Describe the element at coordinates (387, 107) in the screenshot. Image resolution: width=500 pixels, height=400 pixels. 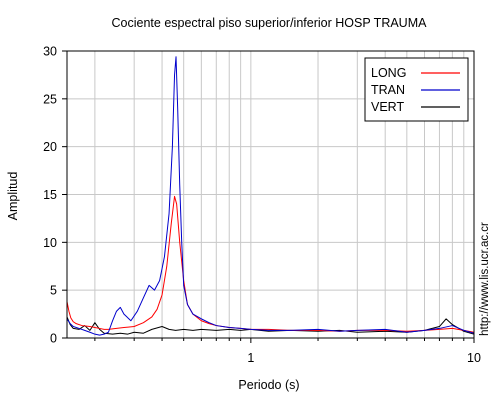
I see `legend-label-vert: VERT` at that location.